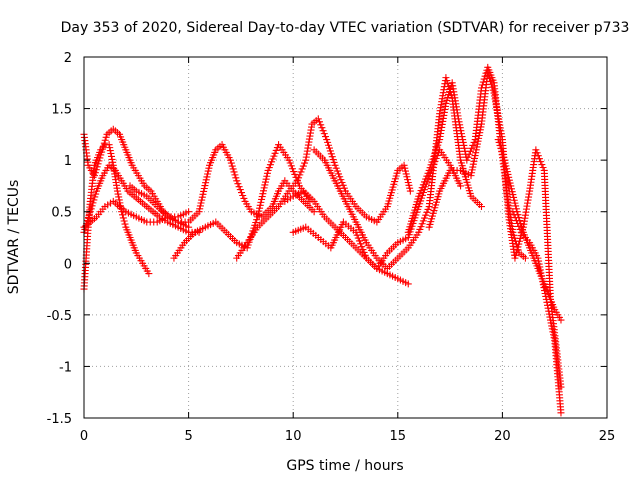 The image size is (640, 480). I want to click on y-tick-label: 2, so click(68, 58).